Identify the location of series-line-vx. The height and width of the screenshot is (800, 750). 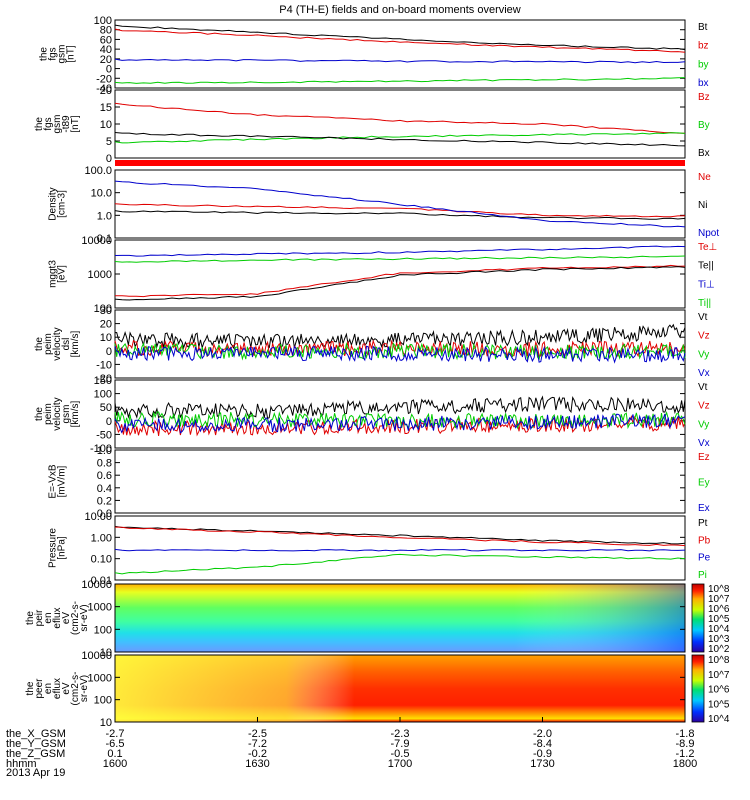
(400, 423).